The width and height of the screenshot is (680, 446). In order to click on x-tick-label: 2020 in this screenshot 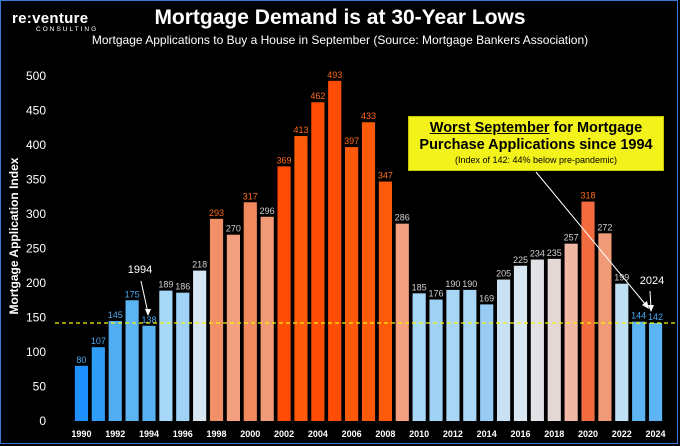, I will do `click(588, 434)`.